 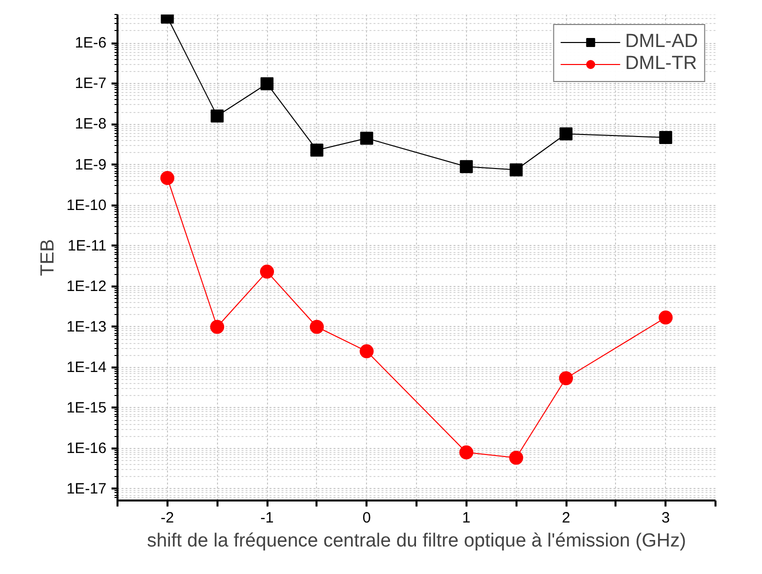 I want to click on y-tick-label: 1E-12, so click(x=86, y=286).